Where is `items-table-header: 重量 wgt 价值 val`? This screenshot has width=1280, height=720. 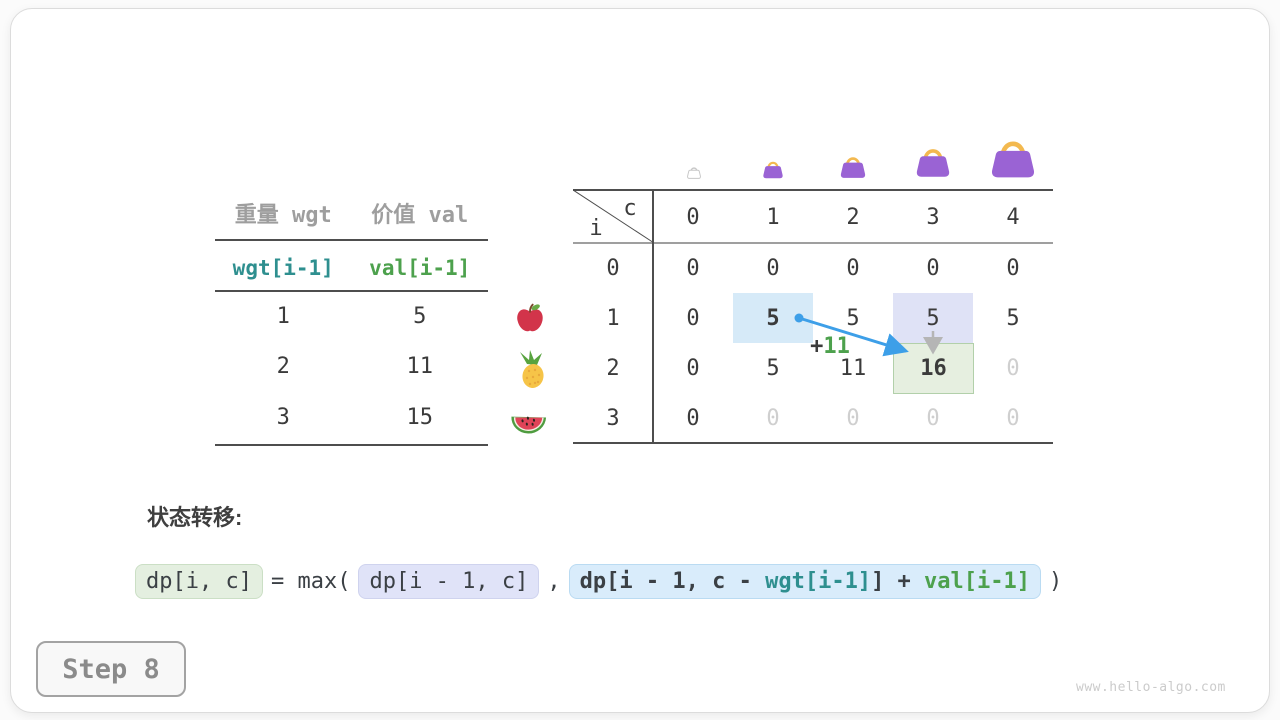
items-table-header: 重量 wgt 价值 val is located at coordinates (351, 212).